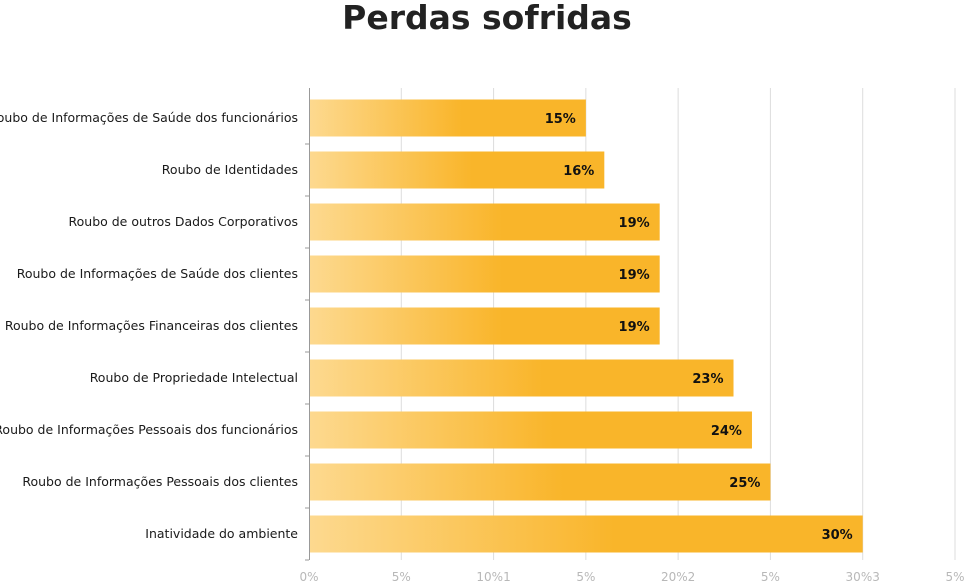 This screenshot has height=586, width=968. I want to click on x-tick-label: 30%3, so click(863, 577).